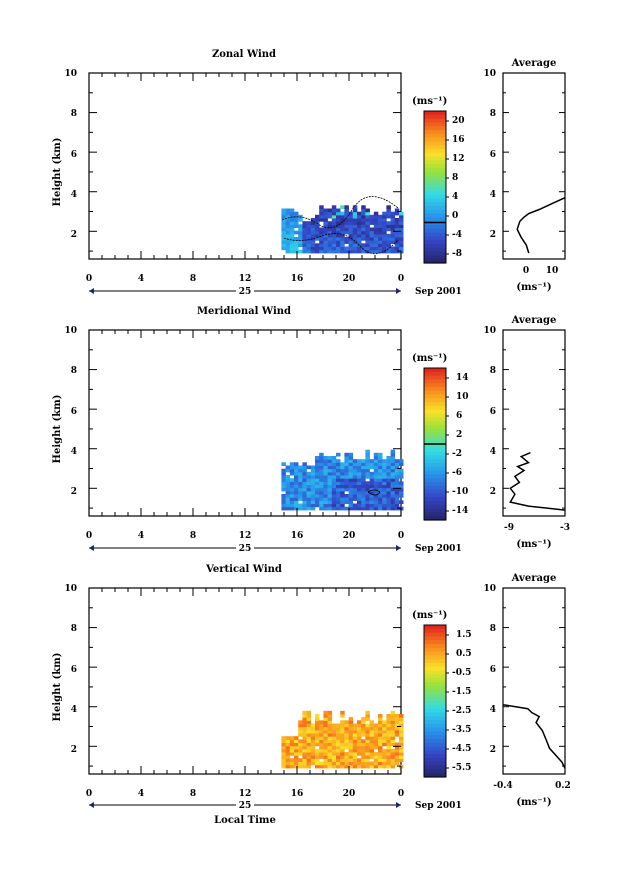 Image resolution: width=621 pixels, height=873 pixels. I want to click on average-title: Average, so click(534, 63).